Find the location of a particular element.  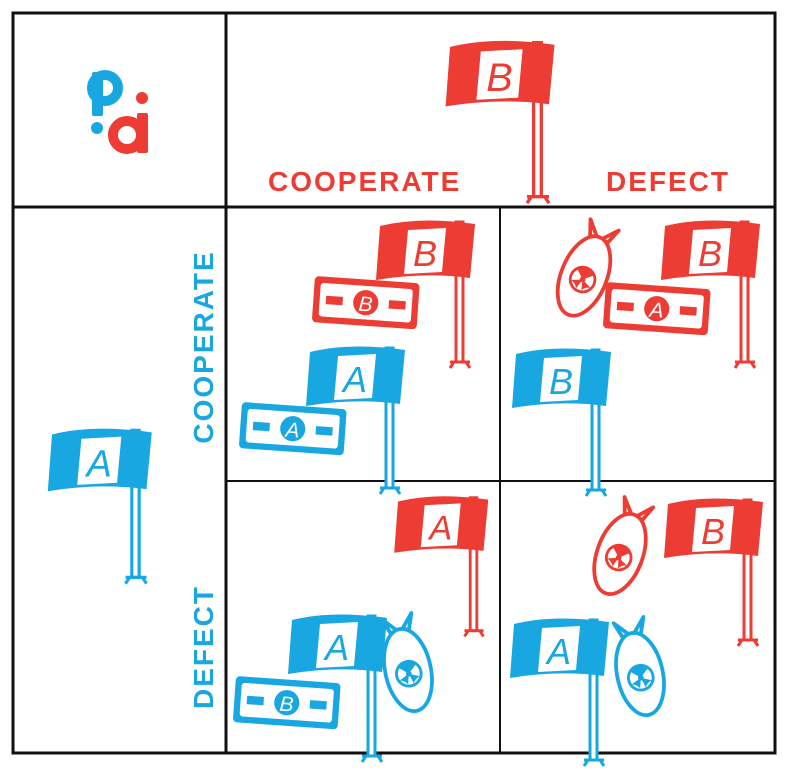

dc-red-flag: A is located at coordinates (441, 567).